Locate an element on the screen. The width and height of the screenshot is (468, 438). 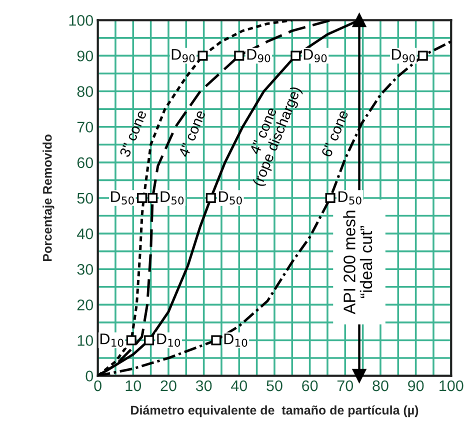
x-tick-label: 40 is located at coordinates (239, 386).